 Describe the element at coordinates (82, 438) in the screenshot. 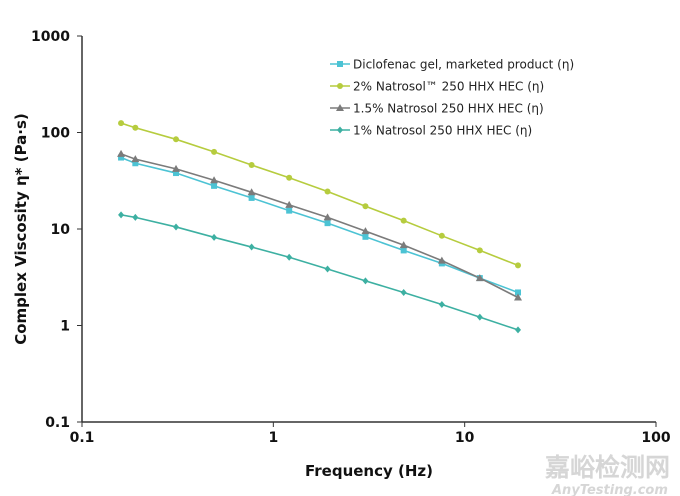

I see `x-tick-label: 0.1` at that location.